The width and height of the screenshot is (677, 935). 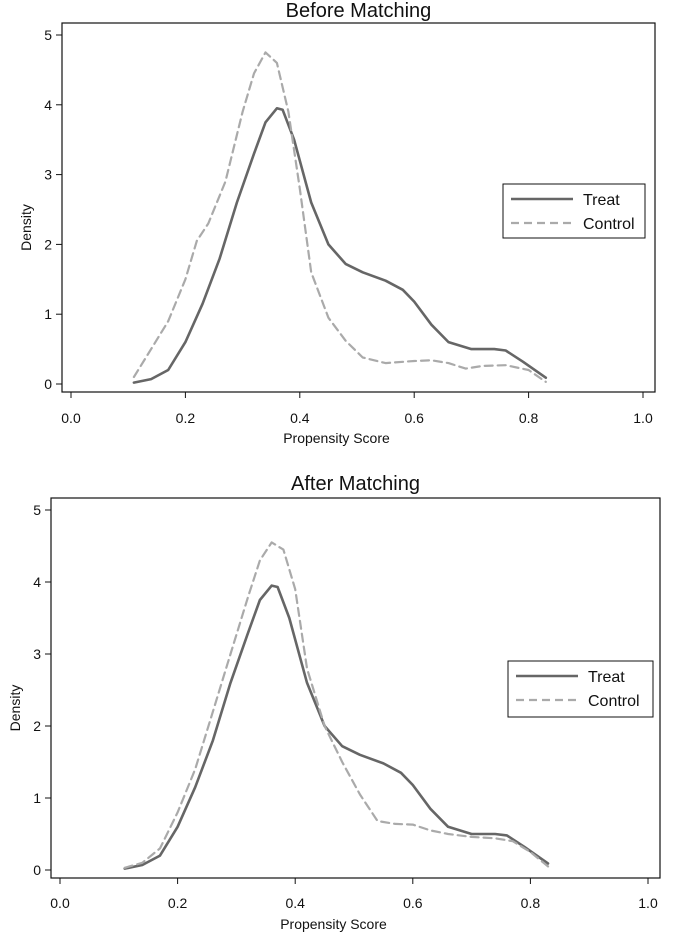 What do you see at coordinates (355, 484) in the screenshot?
I see `chart-title: After Matching` at bounding box center [355, 484].